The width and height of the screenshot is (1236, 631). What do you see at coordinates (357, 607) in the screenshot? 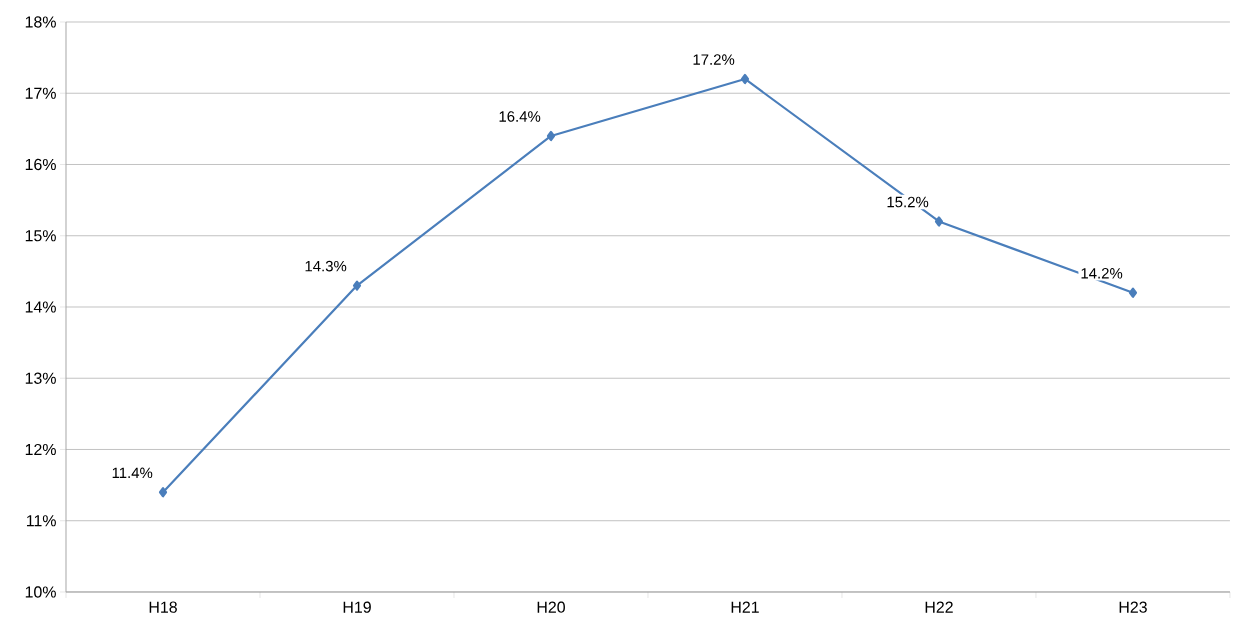
I see `x-tick-label: H19` at bounding box center [357, 607].